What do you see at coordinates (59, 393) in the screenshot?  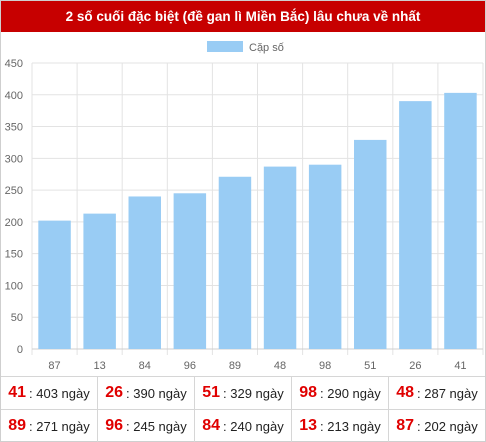 I see `days-text: : 403 ngày` at bounding box center [59, 393].